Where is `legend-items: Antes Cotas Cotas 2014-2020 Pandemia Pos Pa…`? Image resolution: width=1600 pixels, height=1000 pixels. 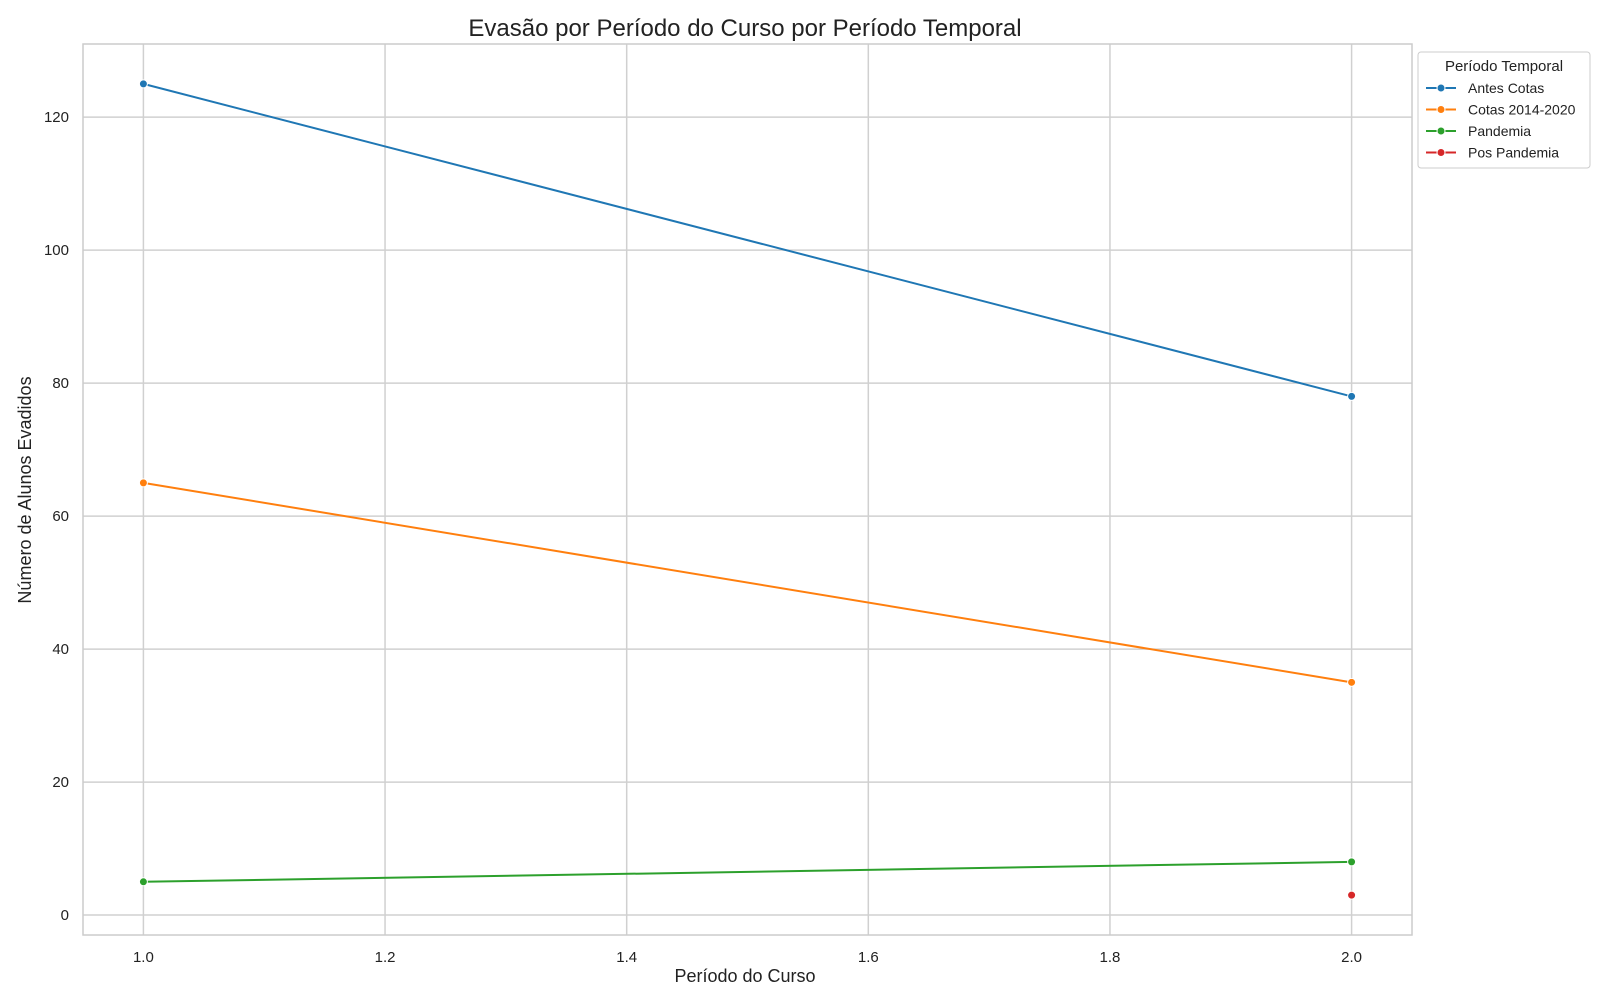 legend-items: Antes Cotas Cotas 2014-2020 Pandemia Pos Pa… is located at coordinates (1501, 120).